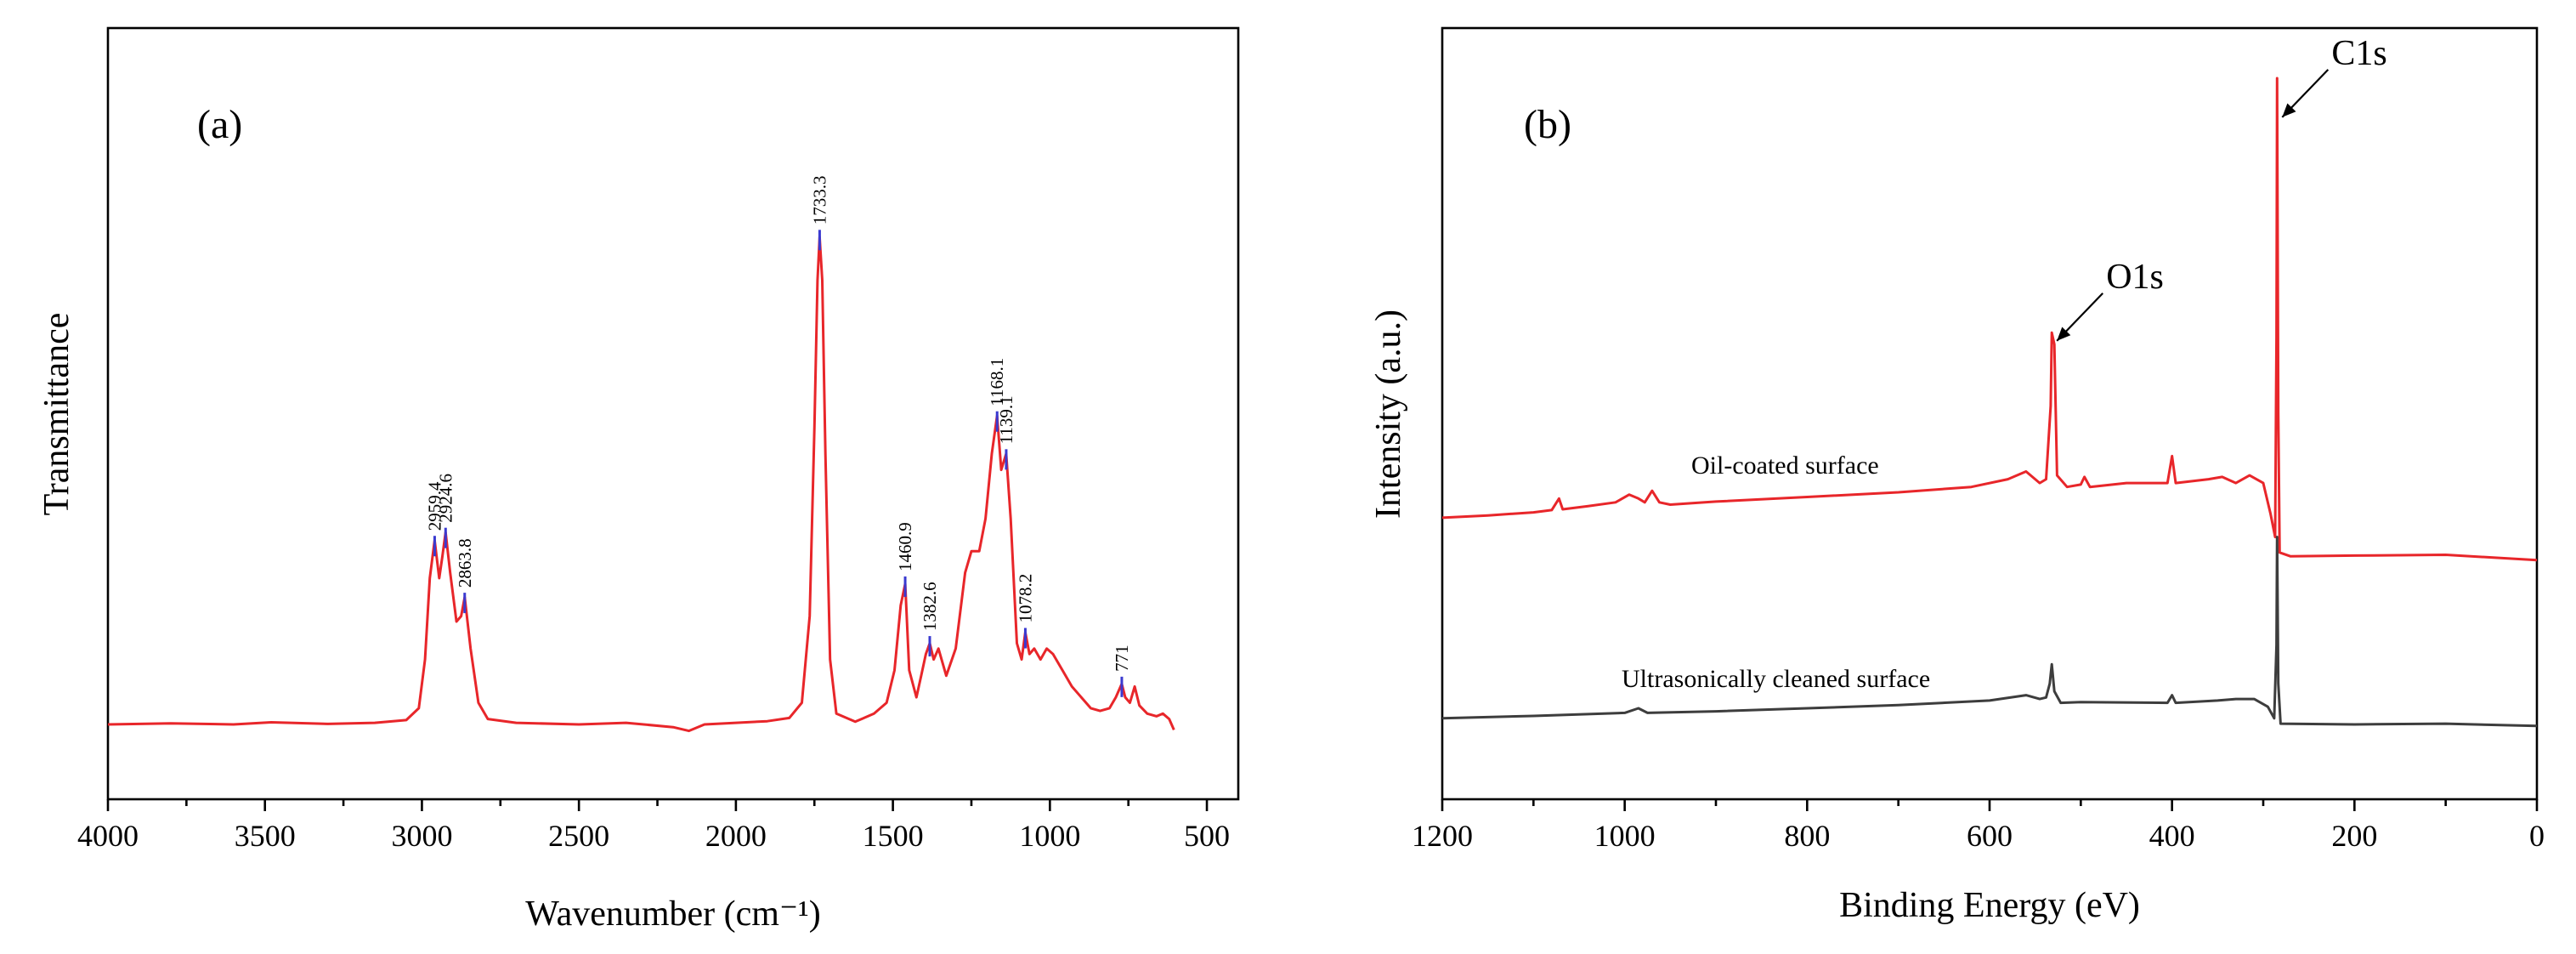  What do you see at coordinates (1122, 658) in the screenshot?
I see `panel-a-peak-label: 771` at bounding box center [1122, 658].